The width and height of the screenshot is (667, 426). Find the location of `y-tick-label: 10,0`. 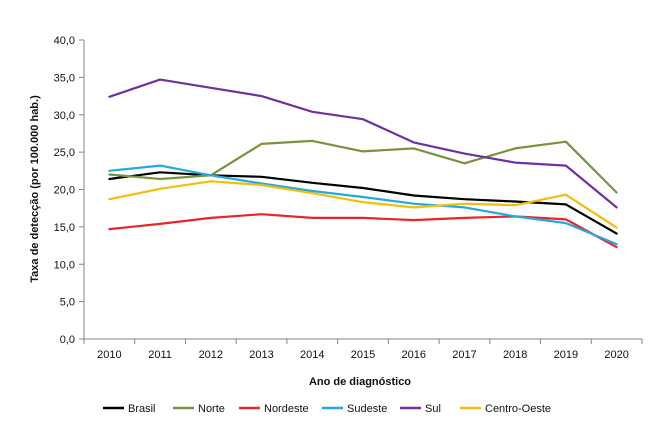

y-tick-label: 10,0 is located at coordinates (64, 265).